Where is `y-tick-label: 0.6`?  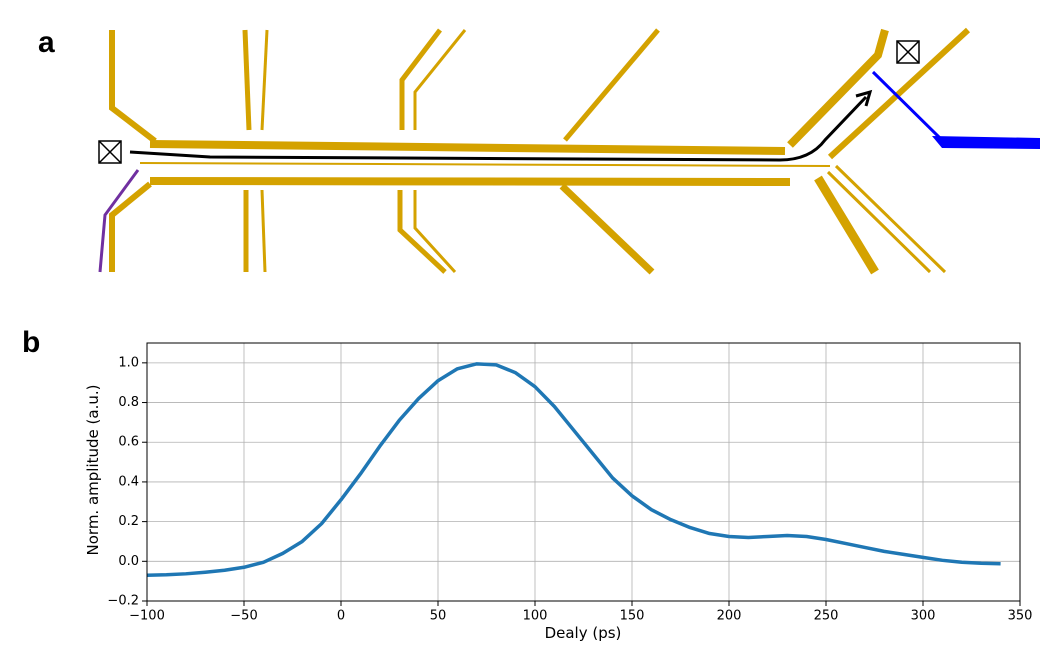
y-tick-label: 0.6 is located at coordinates (128, 442).